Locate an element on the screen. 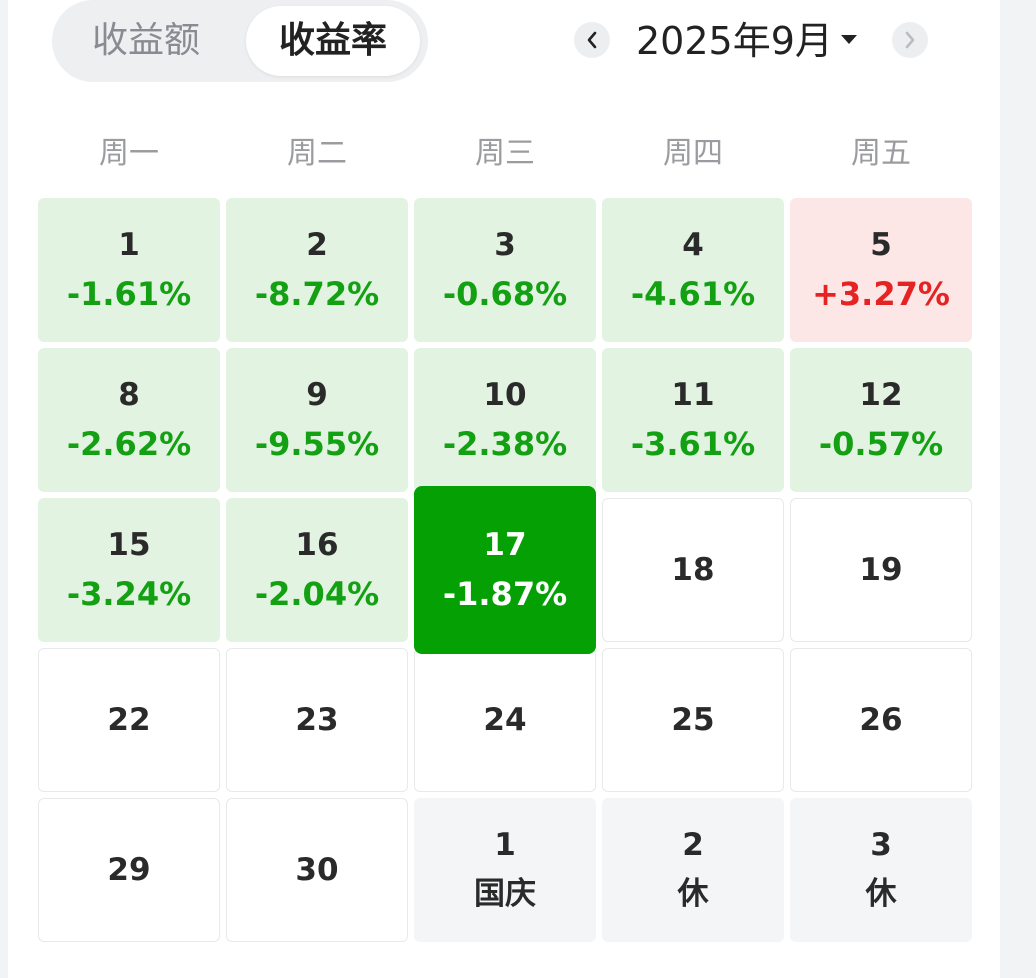 The height and width of the screenshot is (978, 1036). day-cell: 2 -8.72% is located at coordinates (317, 270).